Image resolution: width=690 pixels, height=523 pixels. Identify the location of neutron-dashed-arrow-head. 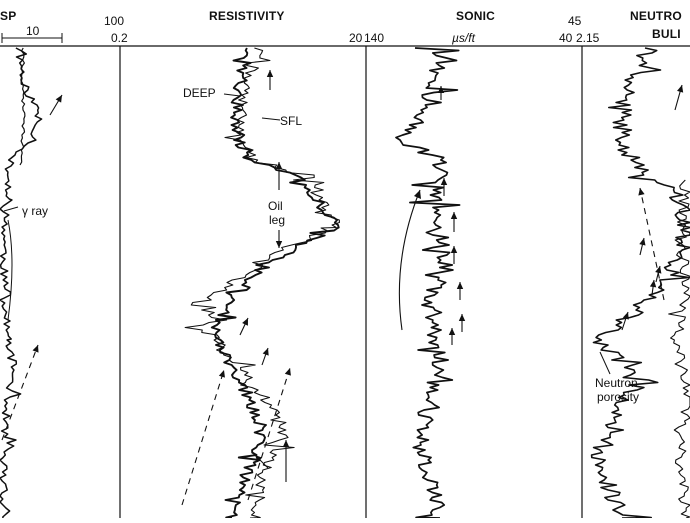
(641, 192).